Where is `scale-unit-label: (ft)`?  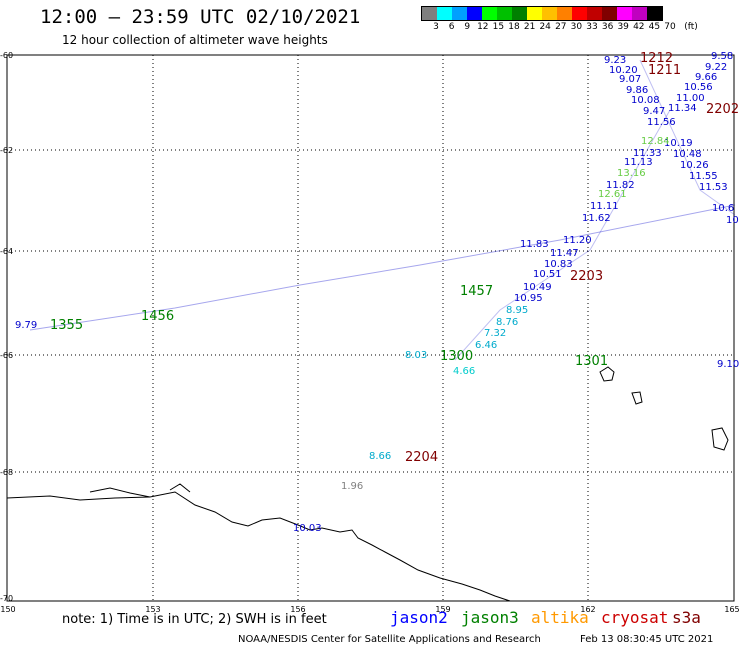 scale-unit-label: (ft) is located at coordinates (691, 27).